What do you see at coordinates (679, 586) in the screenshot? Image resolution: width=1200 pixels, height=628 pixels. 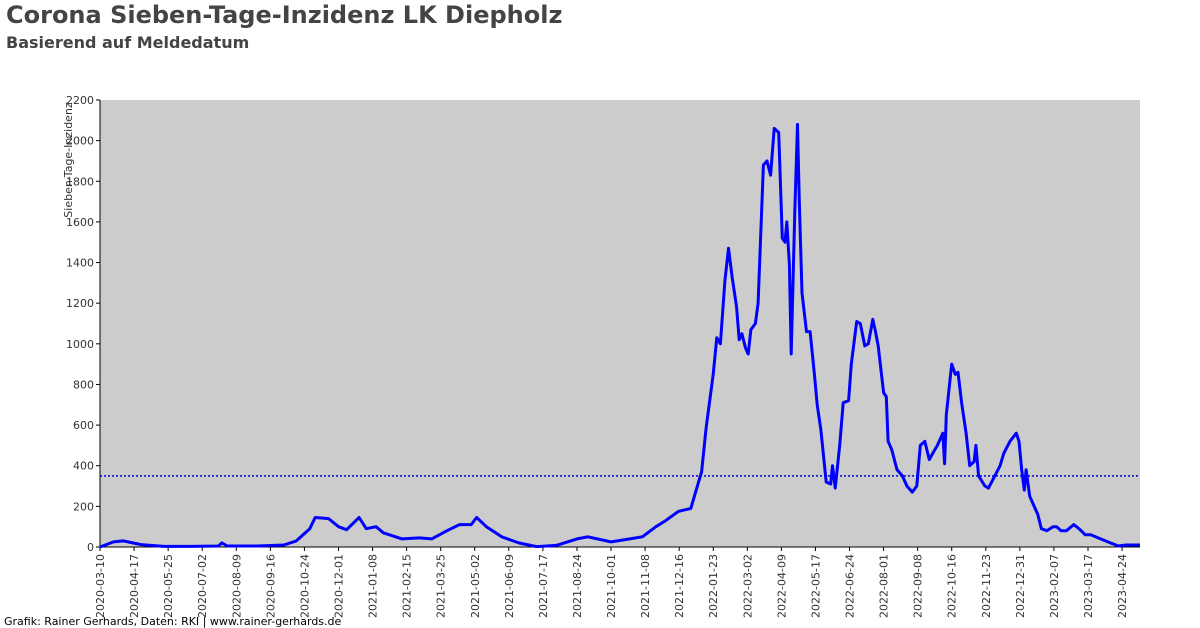 I see `x-tick-label: 2021-12-16` at bounding box center [679, 586].